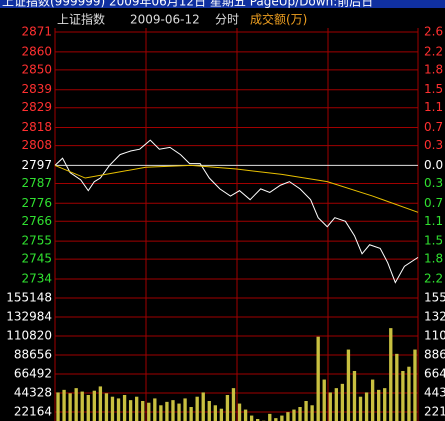  I want to click on right-tick-label: 886, so click(434, 355).